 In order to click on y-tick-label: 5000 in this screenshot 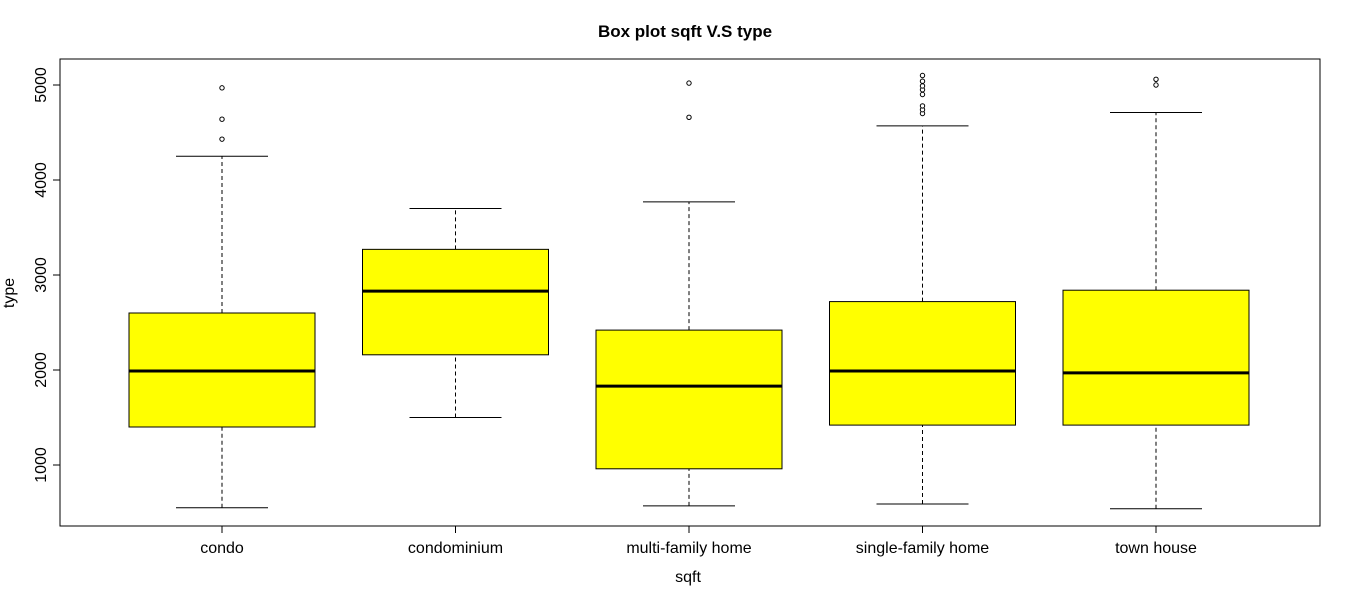, I will do `click(41, 85)`.